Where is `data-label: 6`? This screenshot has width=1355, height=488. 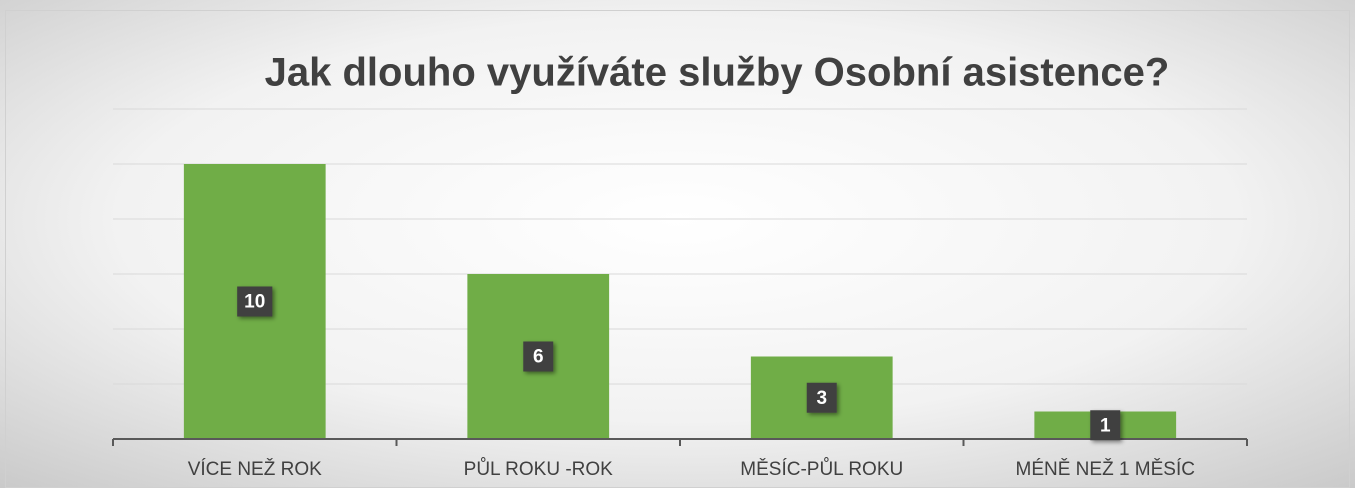 data-label: 6 is located at coordinates (538, 357).